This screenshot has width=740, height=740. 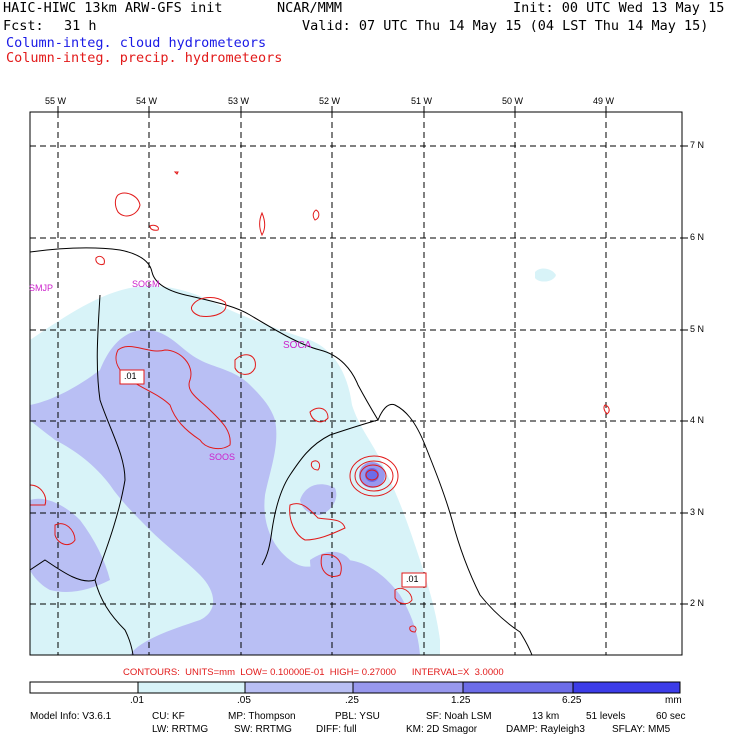 What do you see at coordinates (697, 420) in the screenshot?
I see `lat-label: 4 N` at bounding box center [697, 420].